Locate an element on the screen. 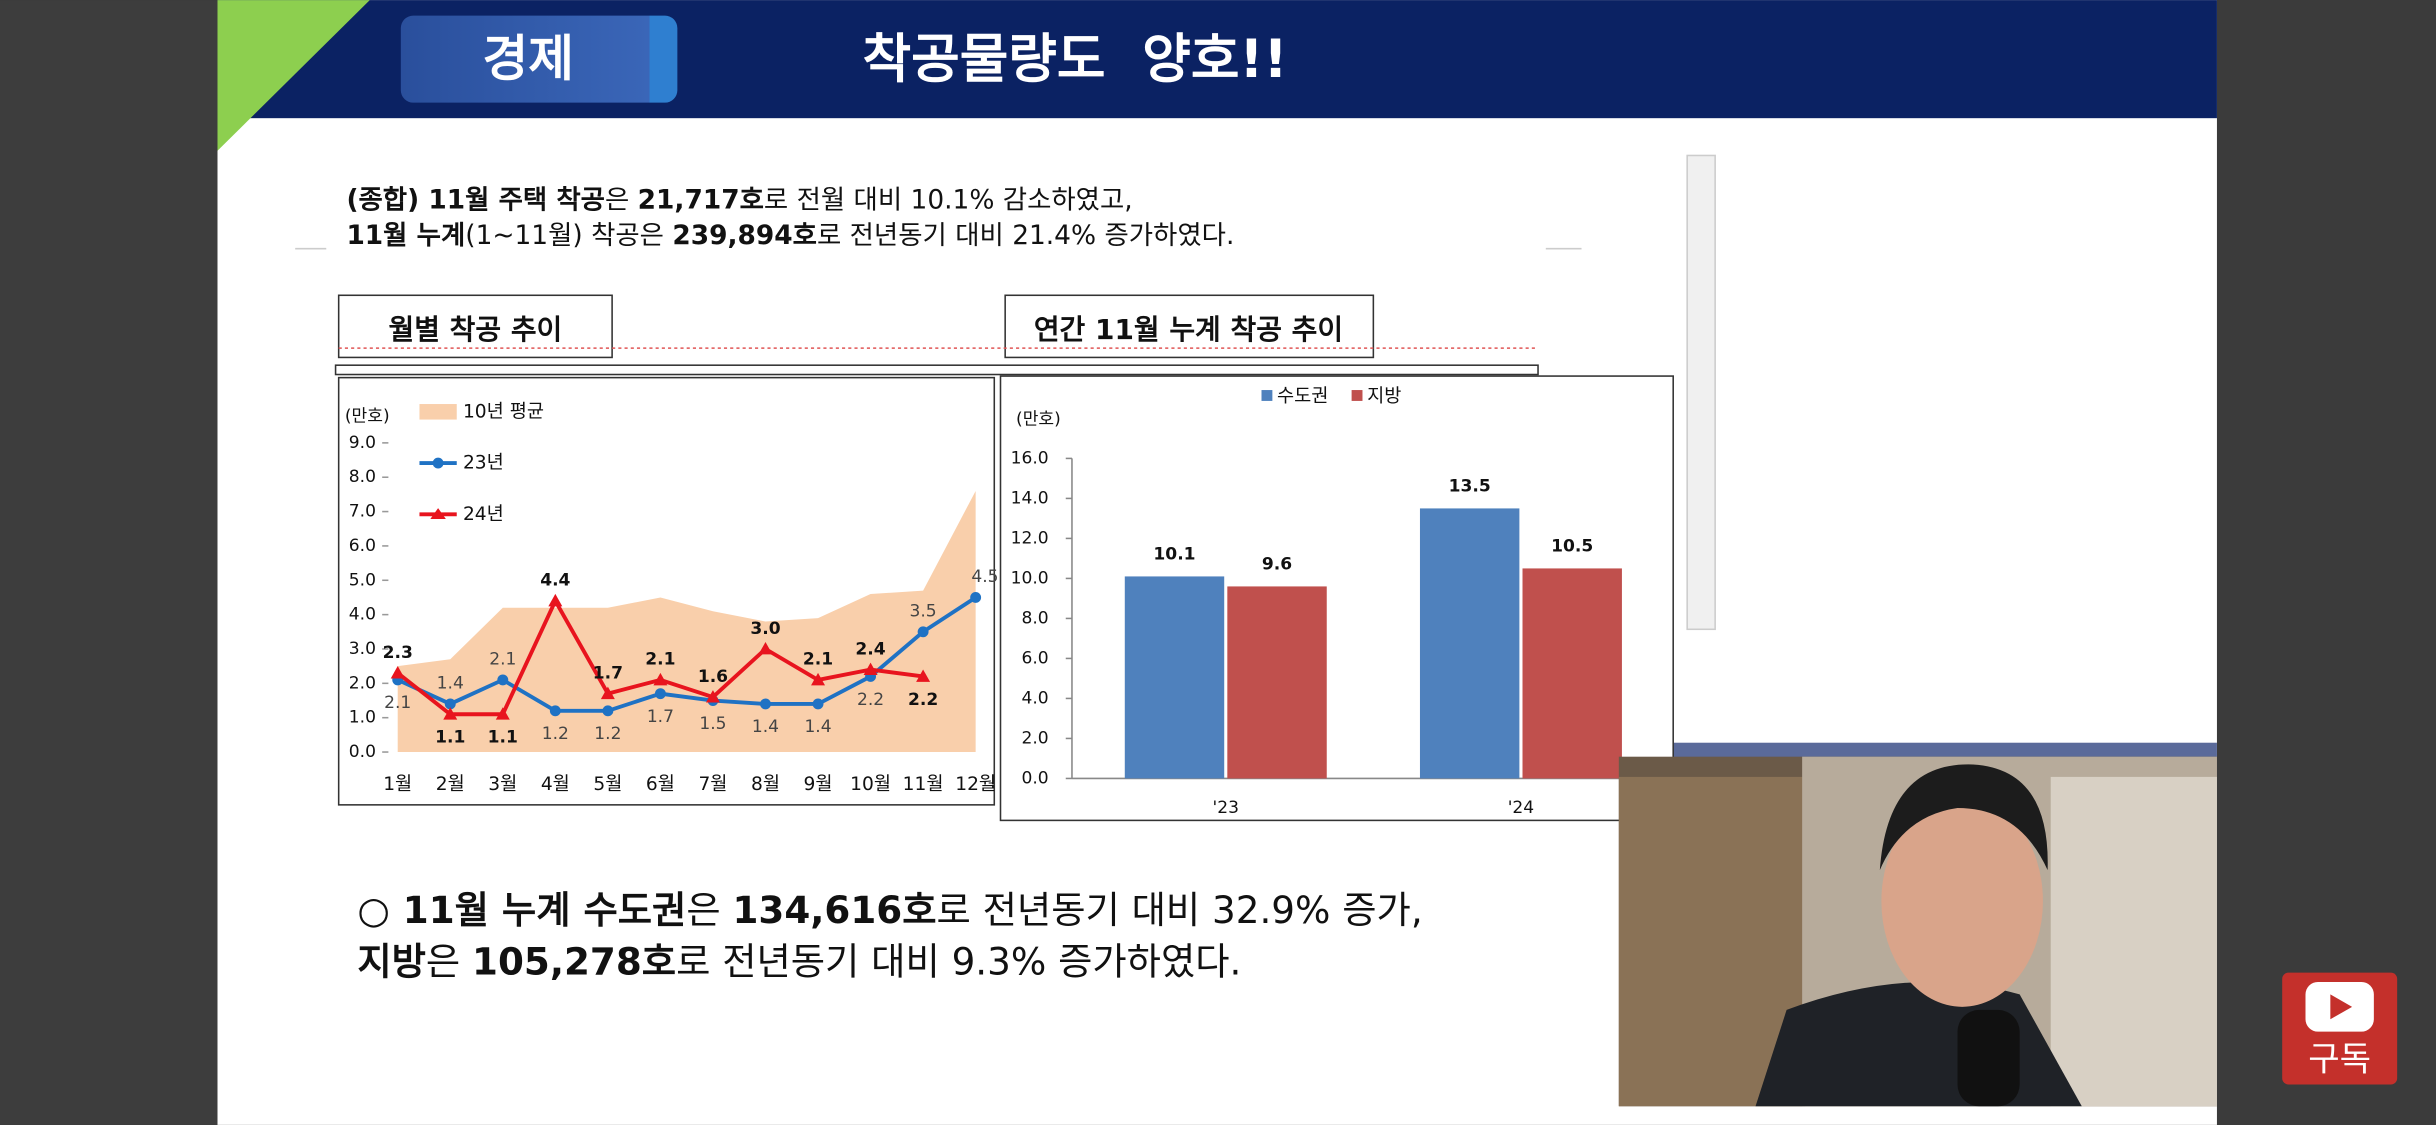 This screenshot has height=1125, width=2436. category: 경제 is located at coordinates (527, 59).